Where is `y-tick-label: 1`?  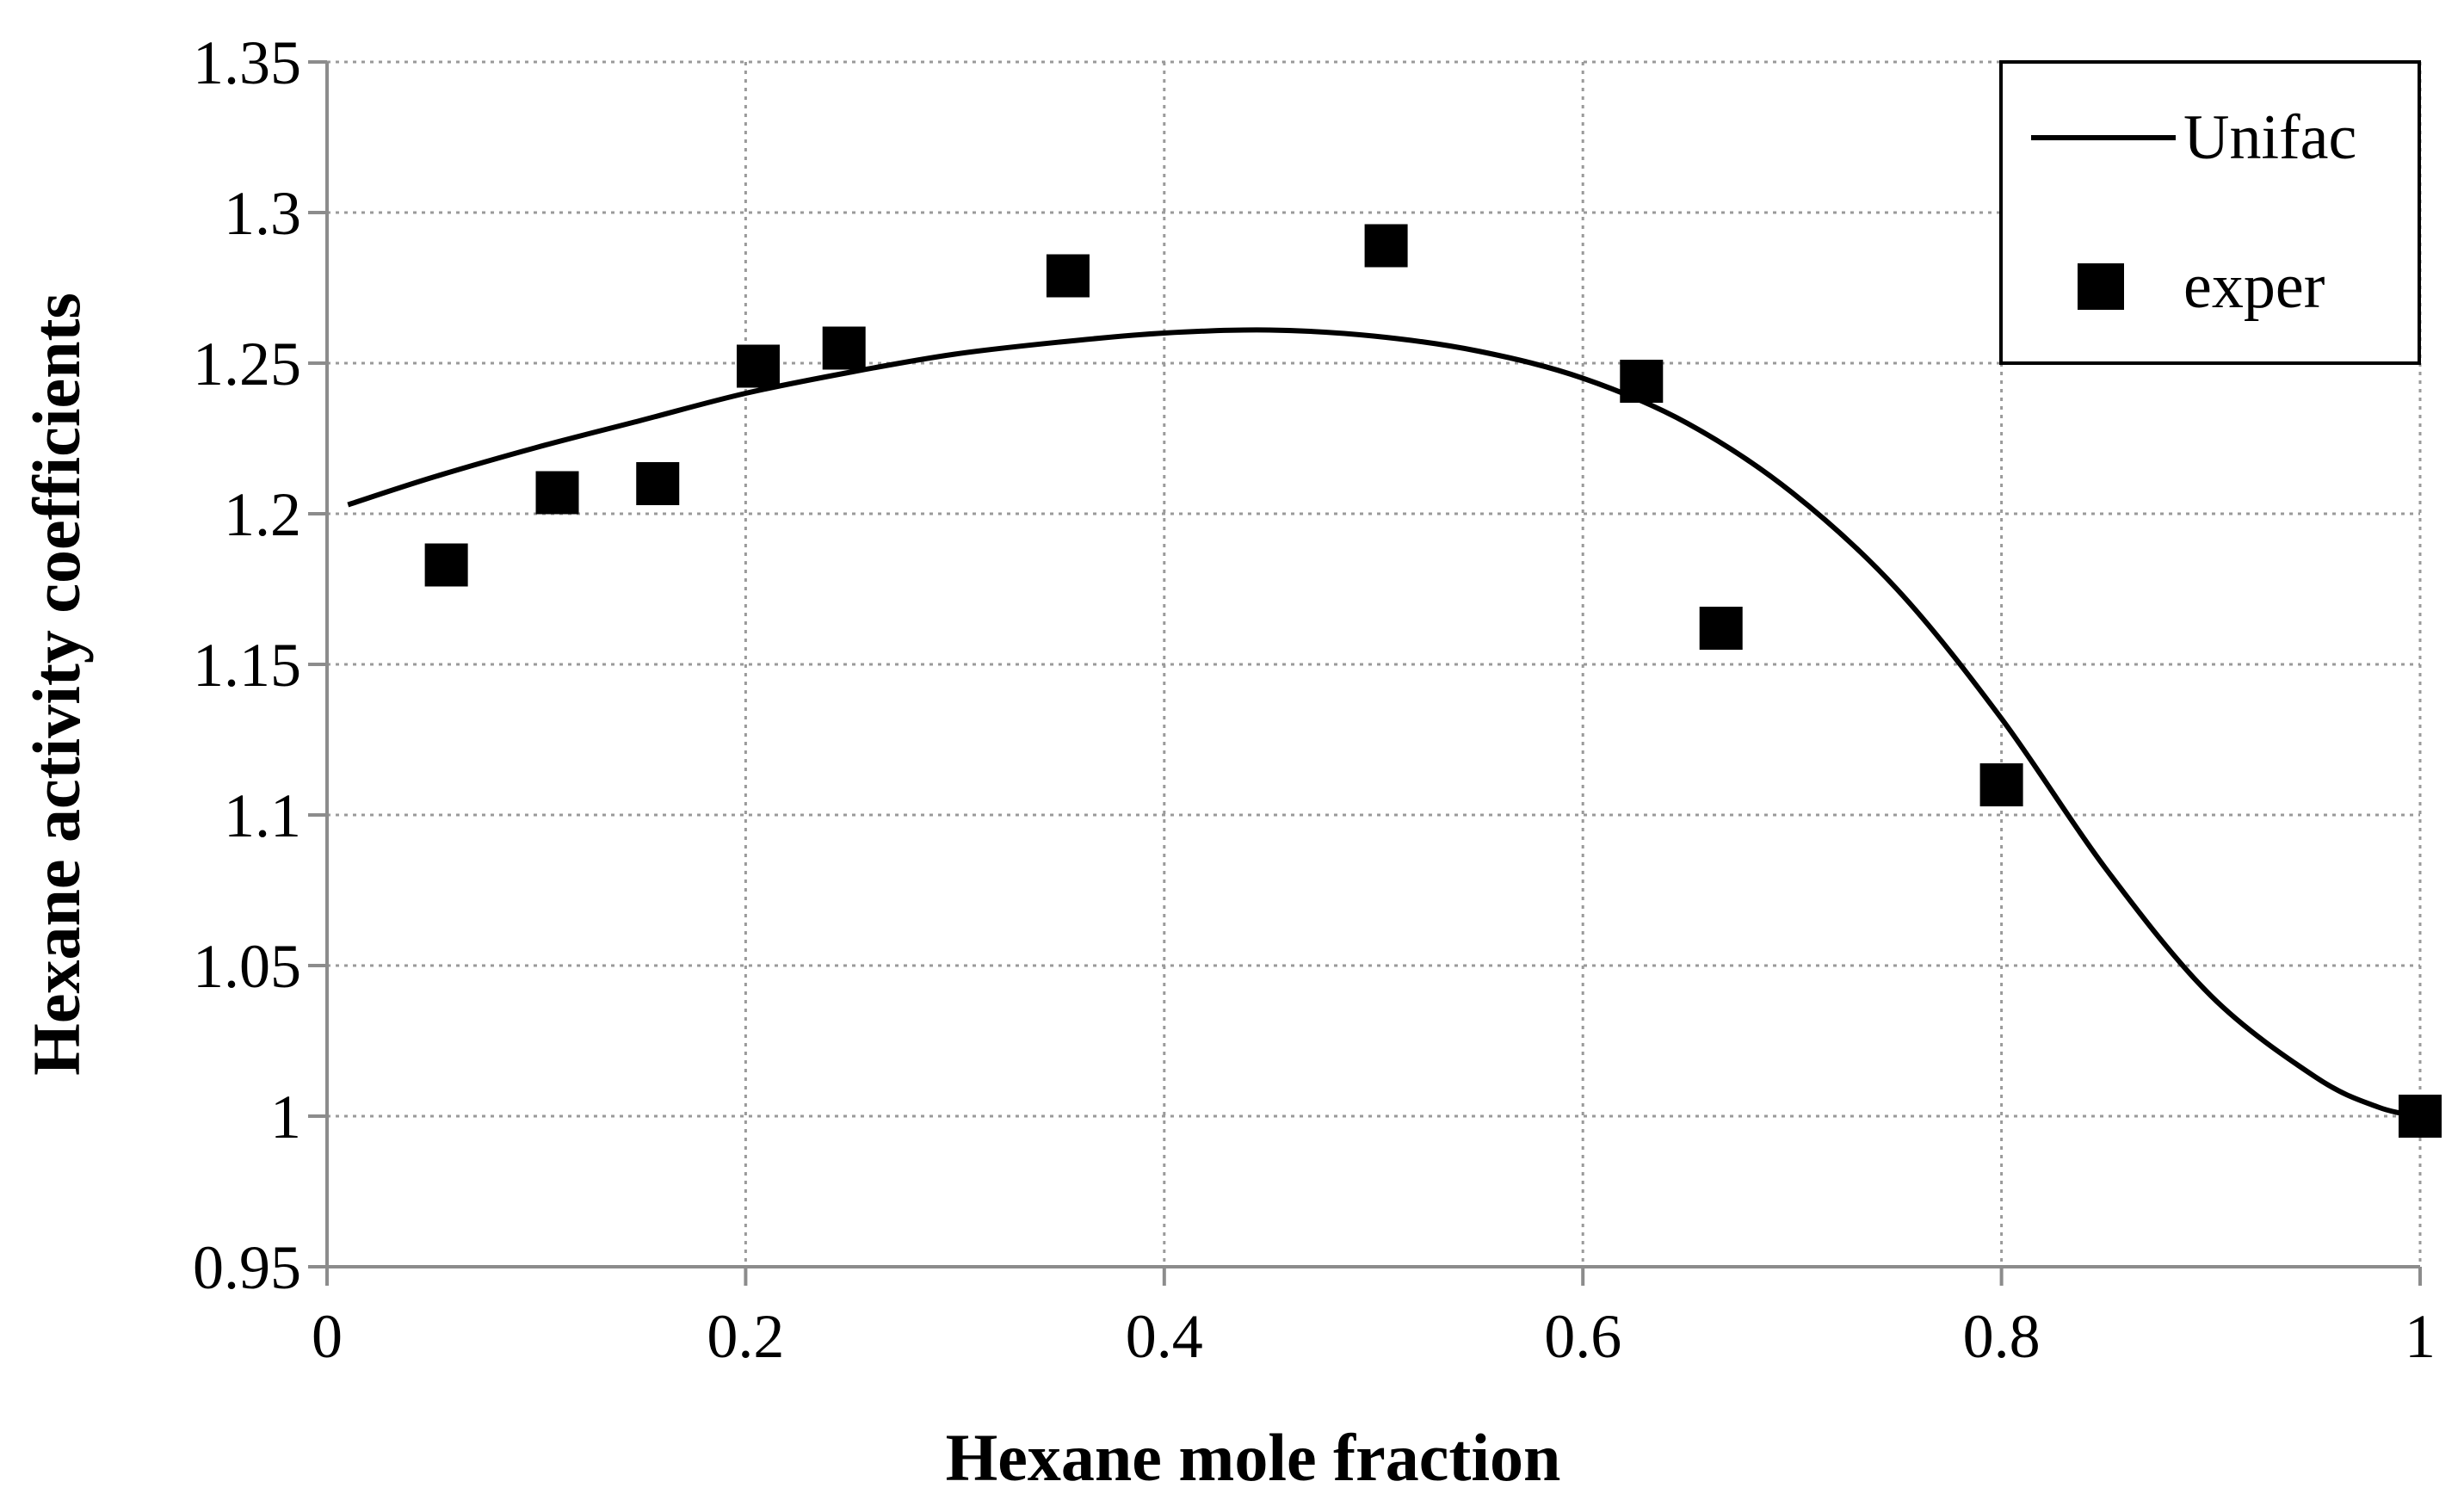
y-tick-label: 1 is located at coordinates (285, 1117).